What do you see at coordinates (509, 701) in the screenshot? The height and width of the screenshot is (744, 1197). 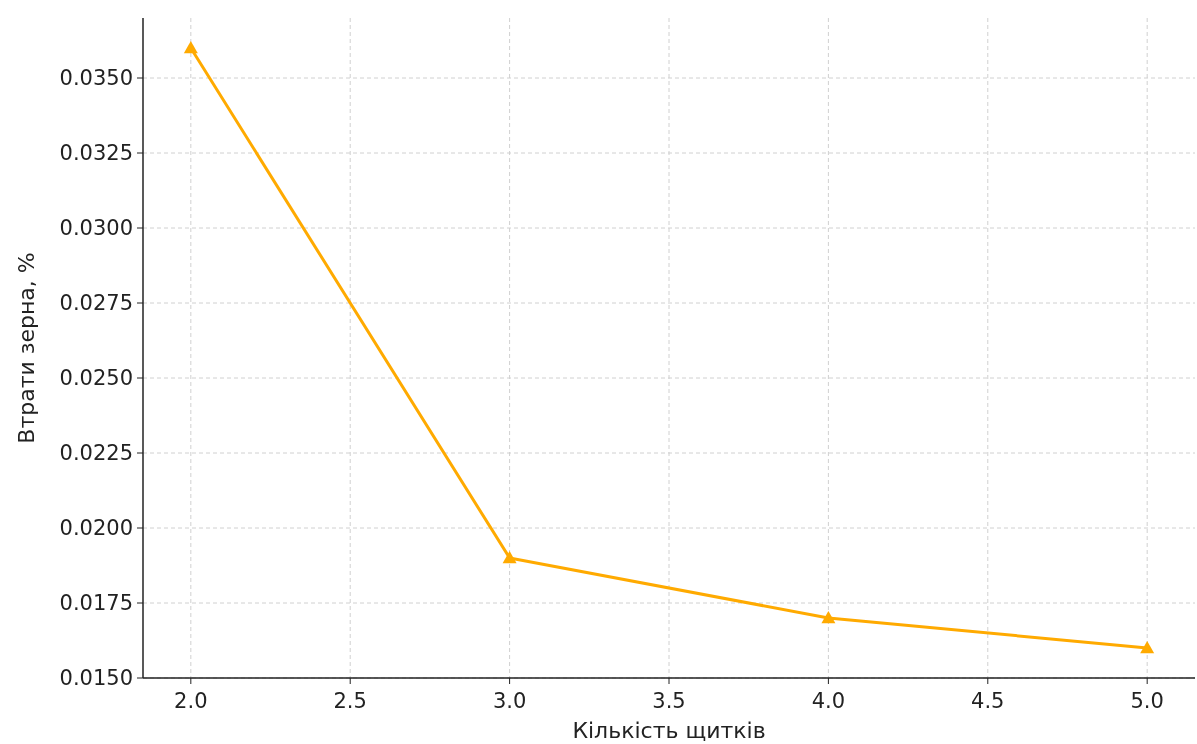 I see `x-tick-label: 3.0` at bounding box center [509, 701].